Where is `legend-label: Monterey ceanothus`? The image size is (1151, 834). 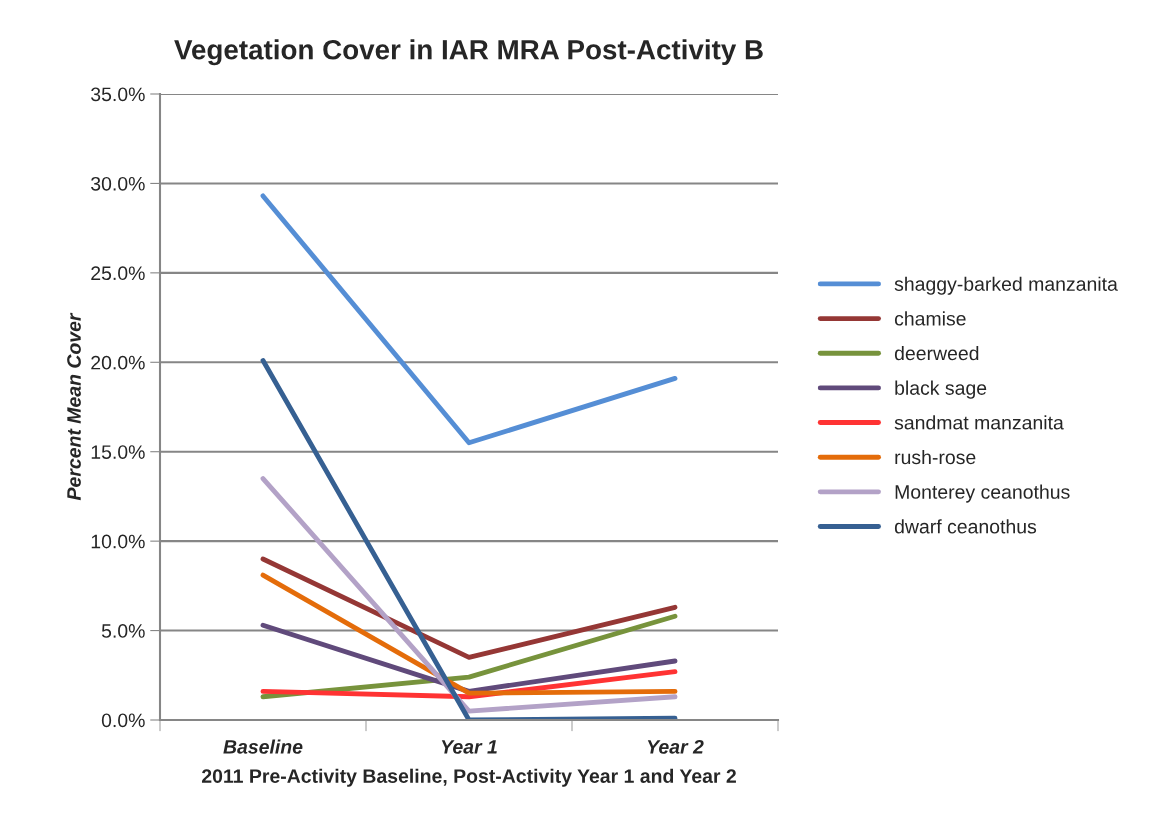 legend-label: Monterey ceanothus is located at coordinates (982, 493).